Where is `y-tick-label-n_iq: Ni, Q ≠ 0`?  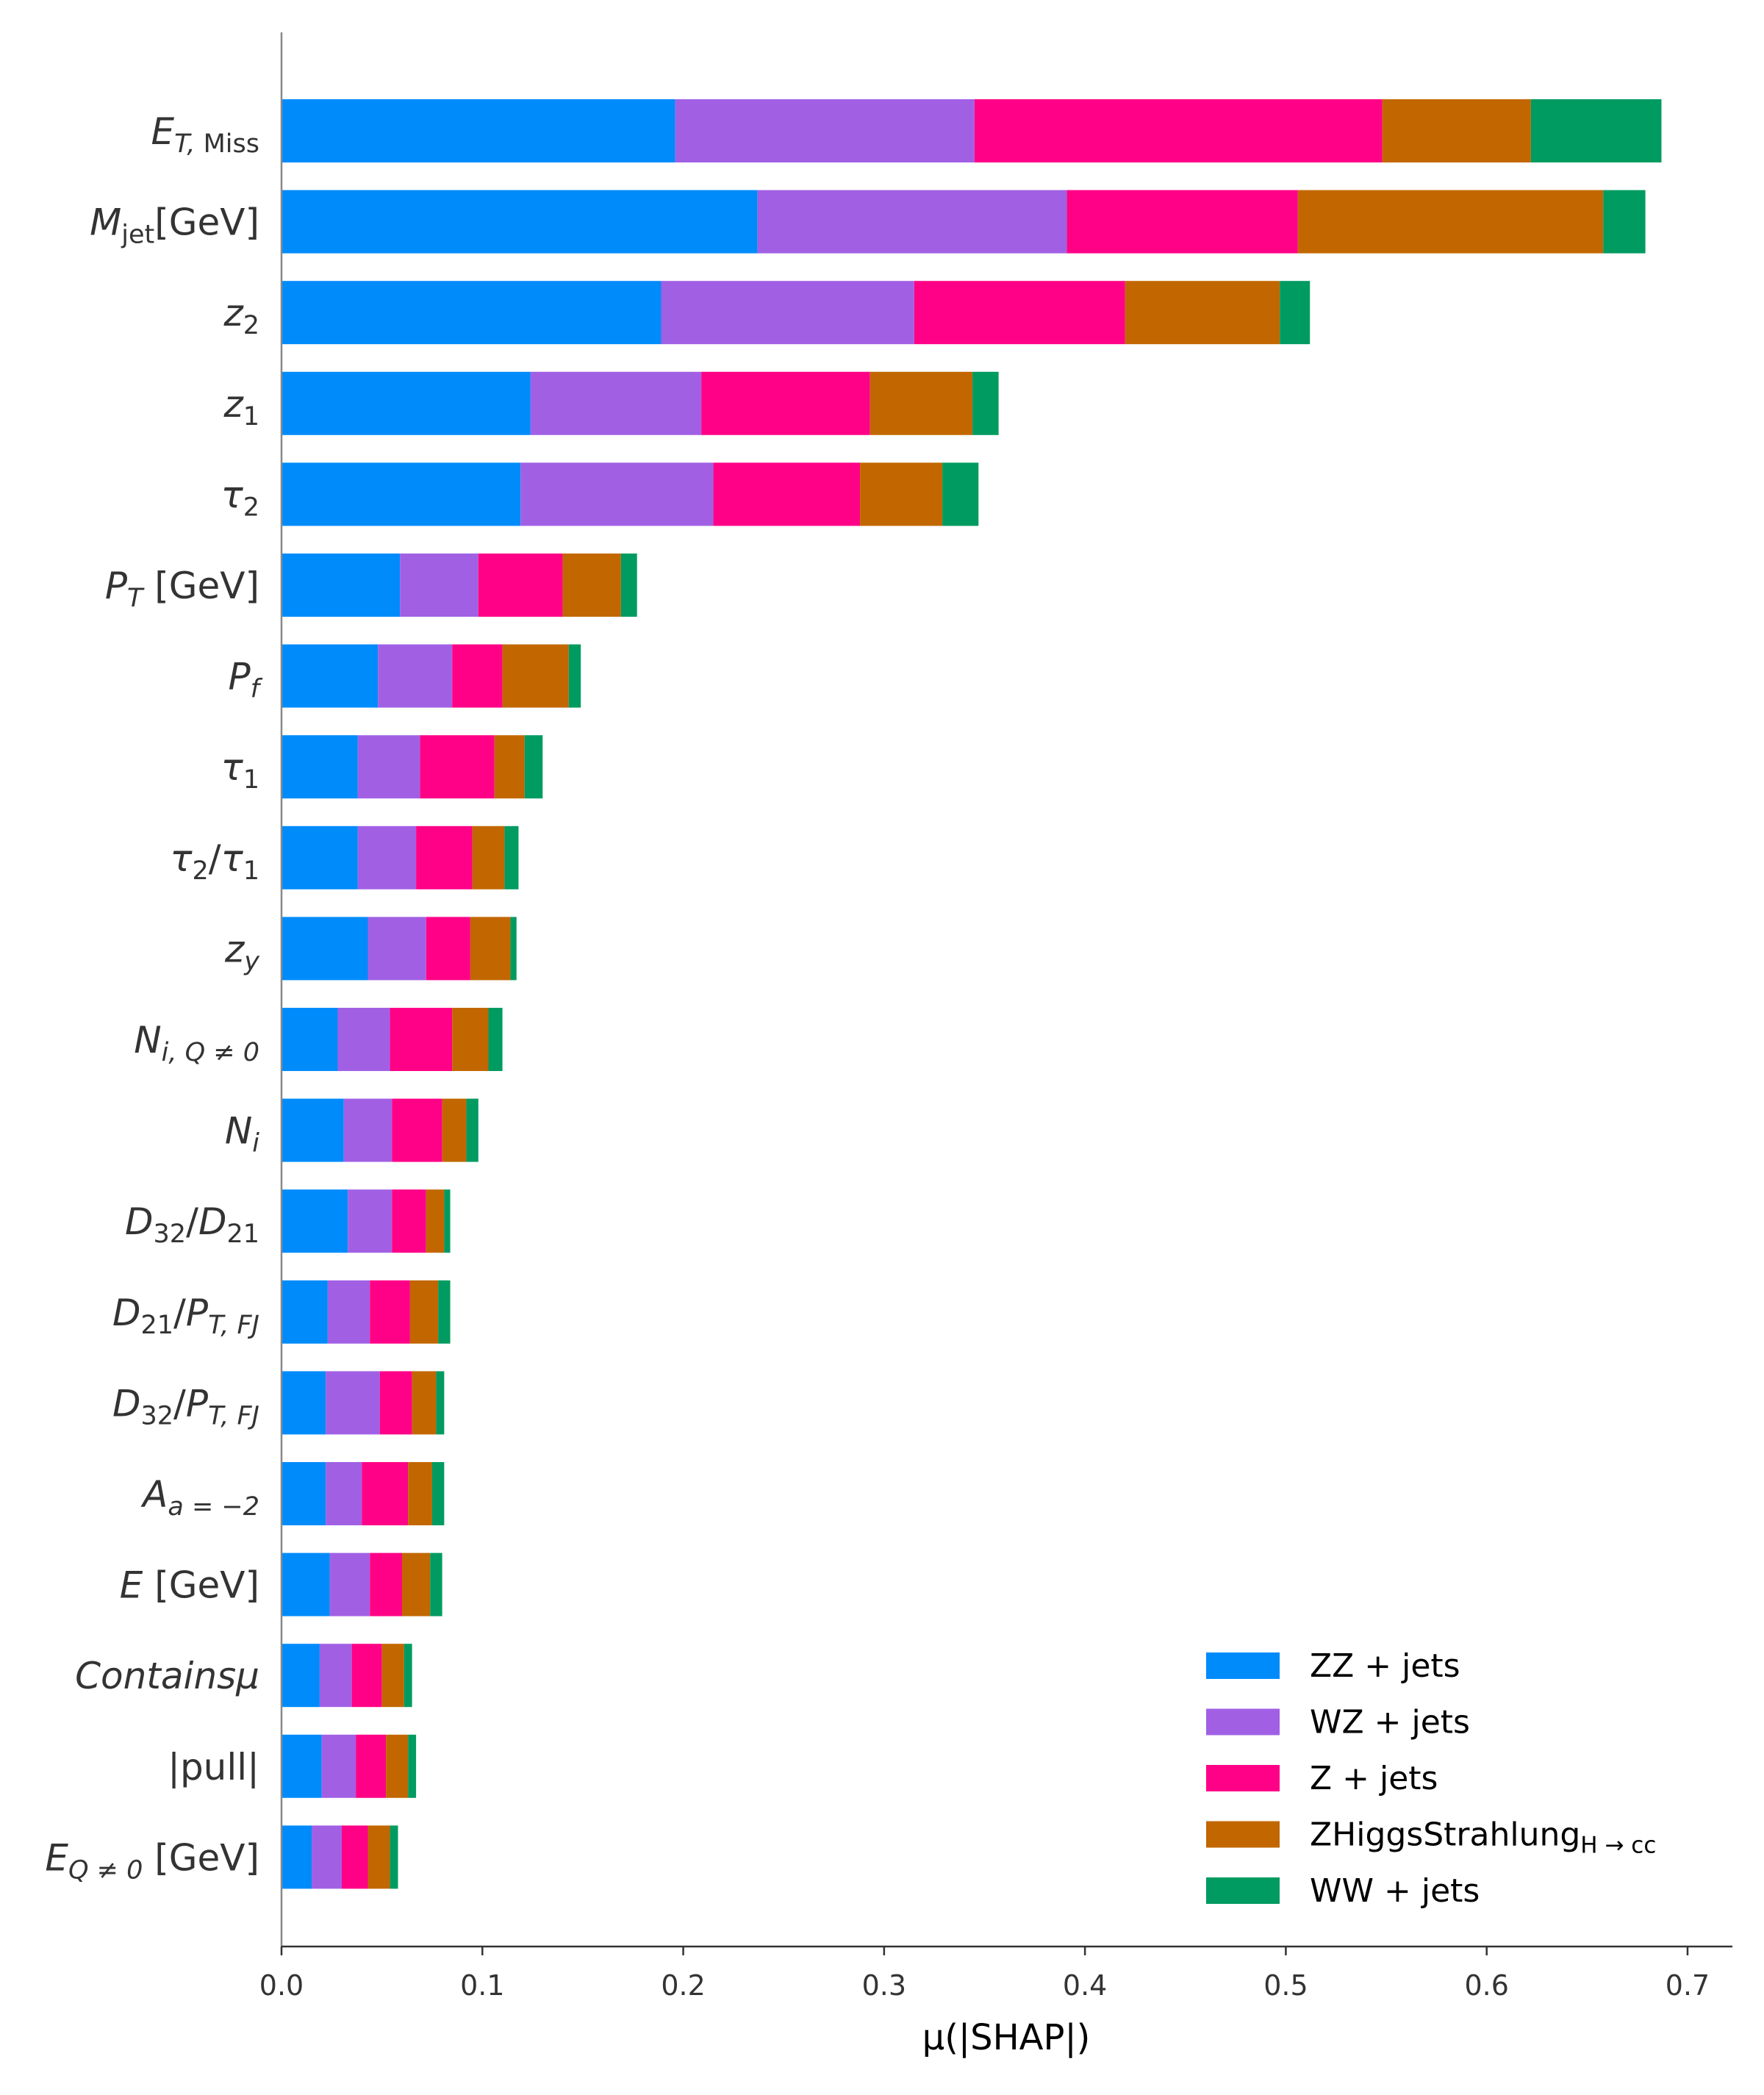
y-tick-label-n_iq: Ni, Q ≠ 0 is located at coordinates (196, 1043).